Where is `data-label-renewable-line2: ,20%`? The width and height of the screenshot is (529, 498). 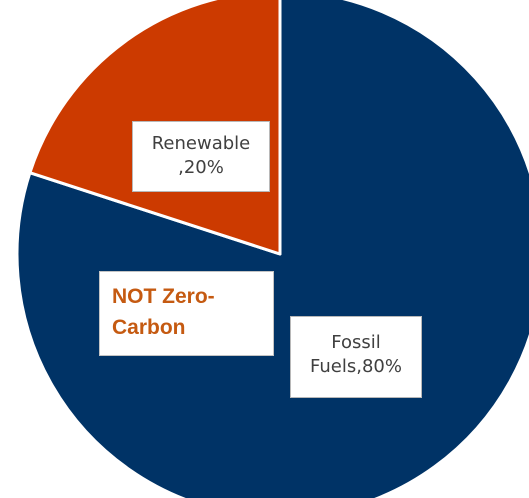
data-label-renewable-line2: ,20% is located at coordinates (201, 167).